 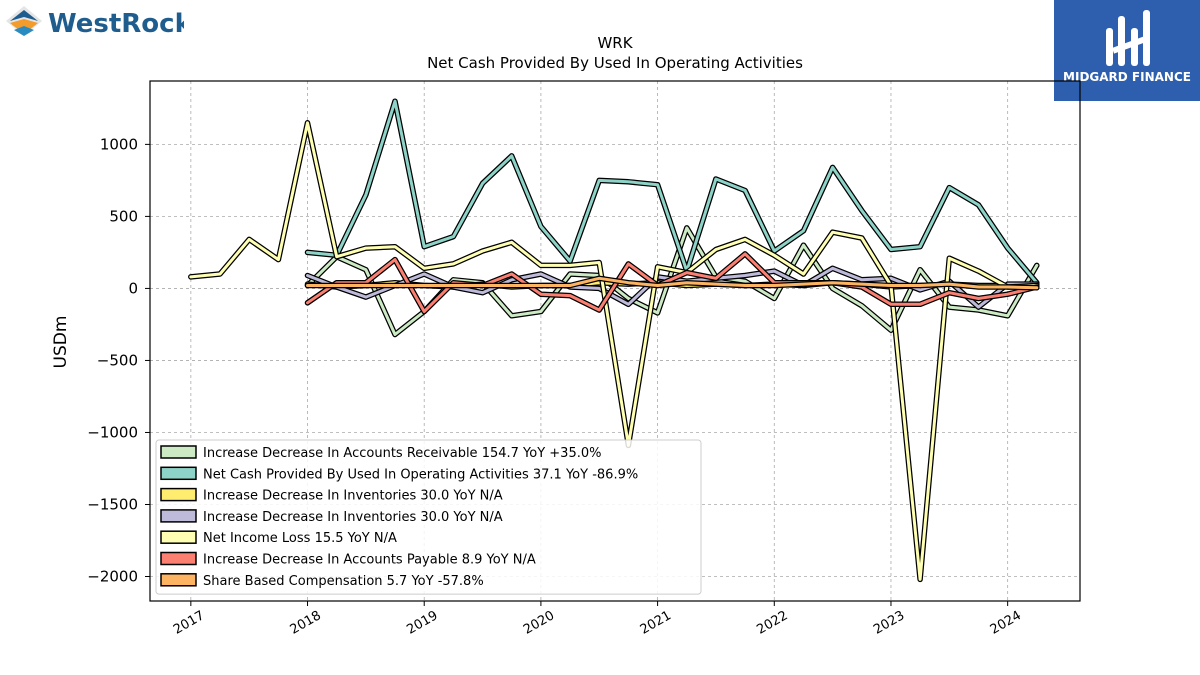 What do you see at coordinates (112, 577) in the screenshot?
I see `y-tick-label: −2000` at bounding box center [112, 577].